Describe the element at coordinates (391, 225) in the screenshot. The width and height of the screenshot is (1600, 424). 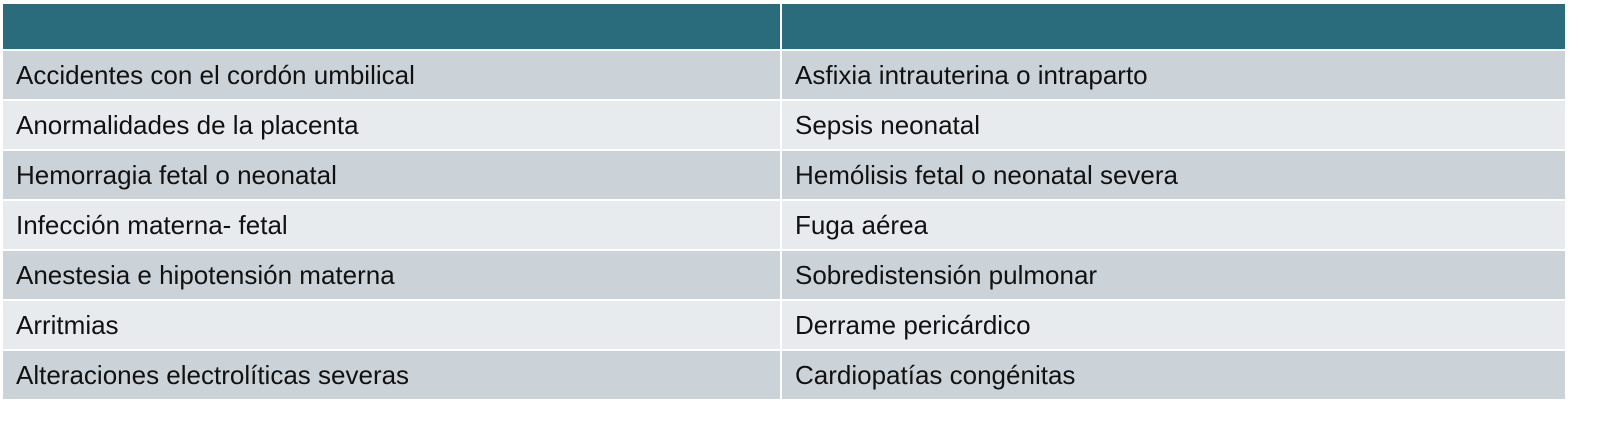
I see `table-cell: Infección materna- fetal` at that location.